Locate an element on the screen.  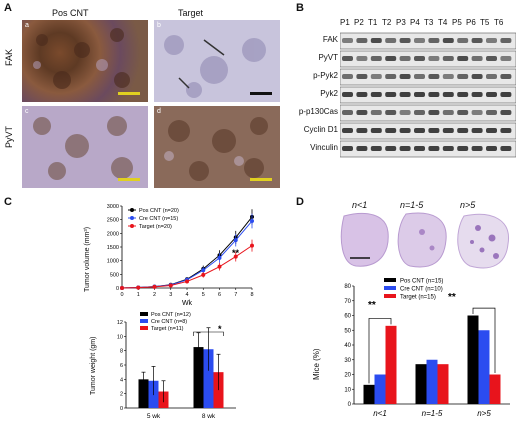
micrograph-a: a is located at coordinates (85, 61).